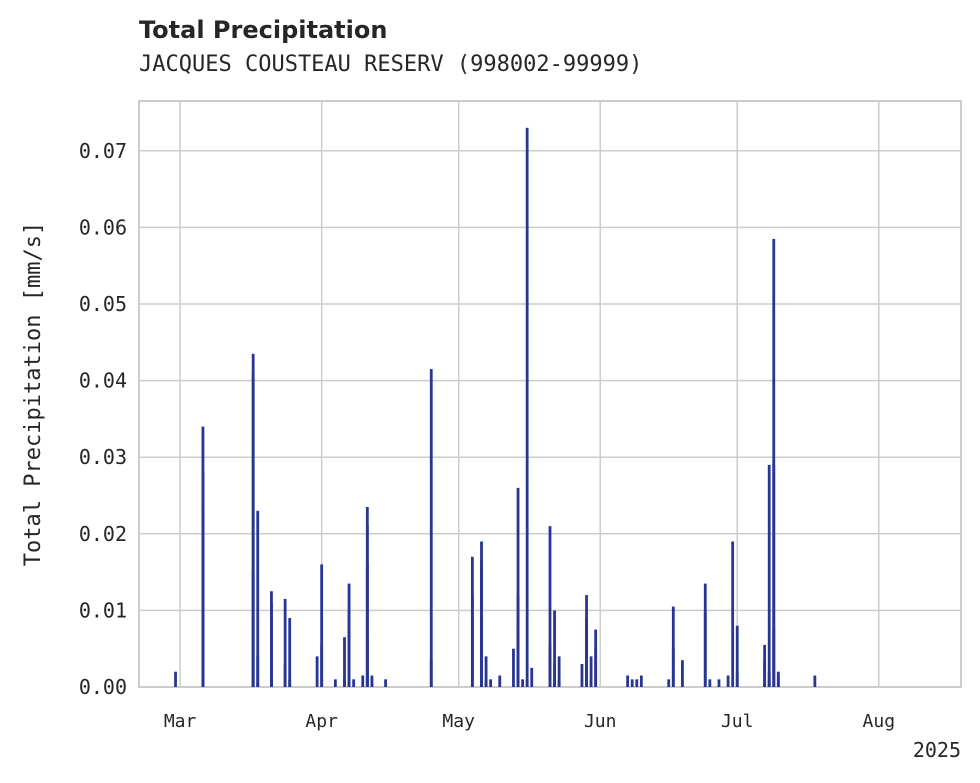 This screenshot has width=980, height=783. What do you see at coordinates (321, 721) in the screenshot?
I see `x-tick-label: Apr` at bounding box center [321, 721].